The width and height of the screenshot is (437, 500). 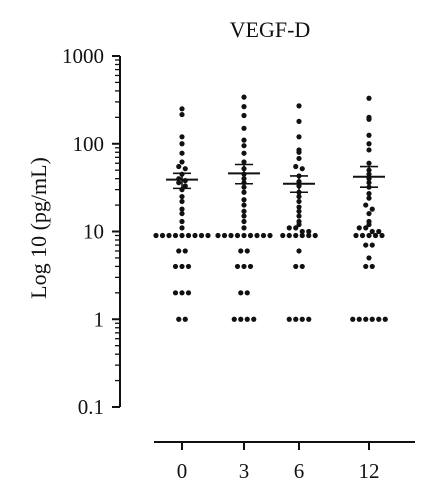 I want to click on x-ticks-group: 0 3 6 12, so click(x=278, y=462).